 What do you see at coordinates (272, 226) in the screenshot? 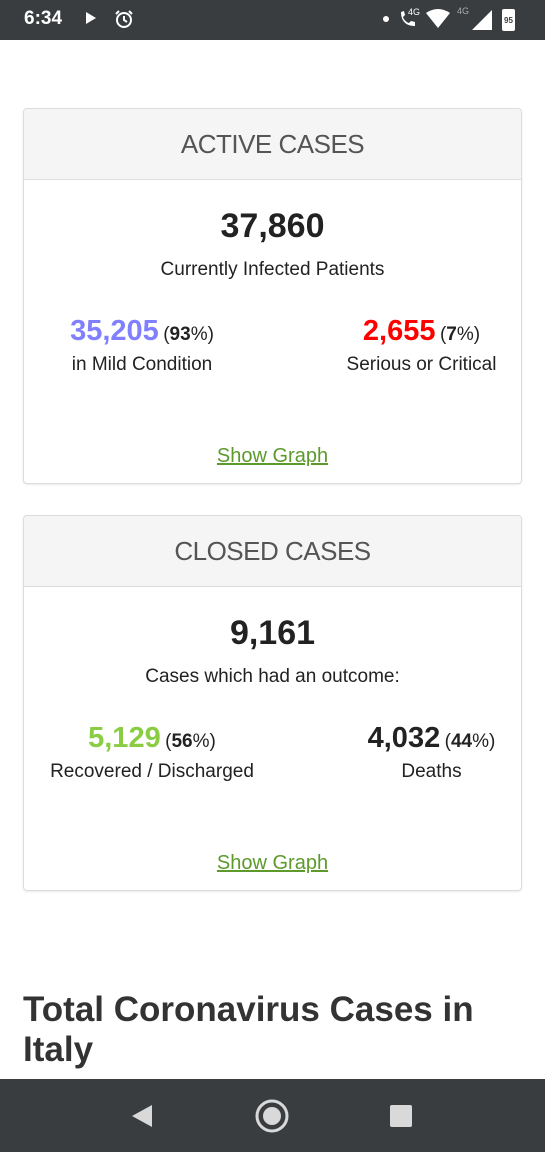
I see `active-cases-total: 37,860` at bounding box center [272, 226].